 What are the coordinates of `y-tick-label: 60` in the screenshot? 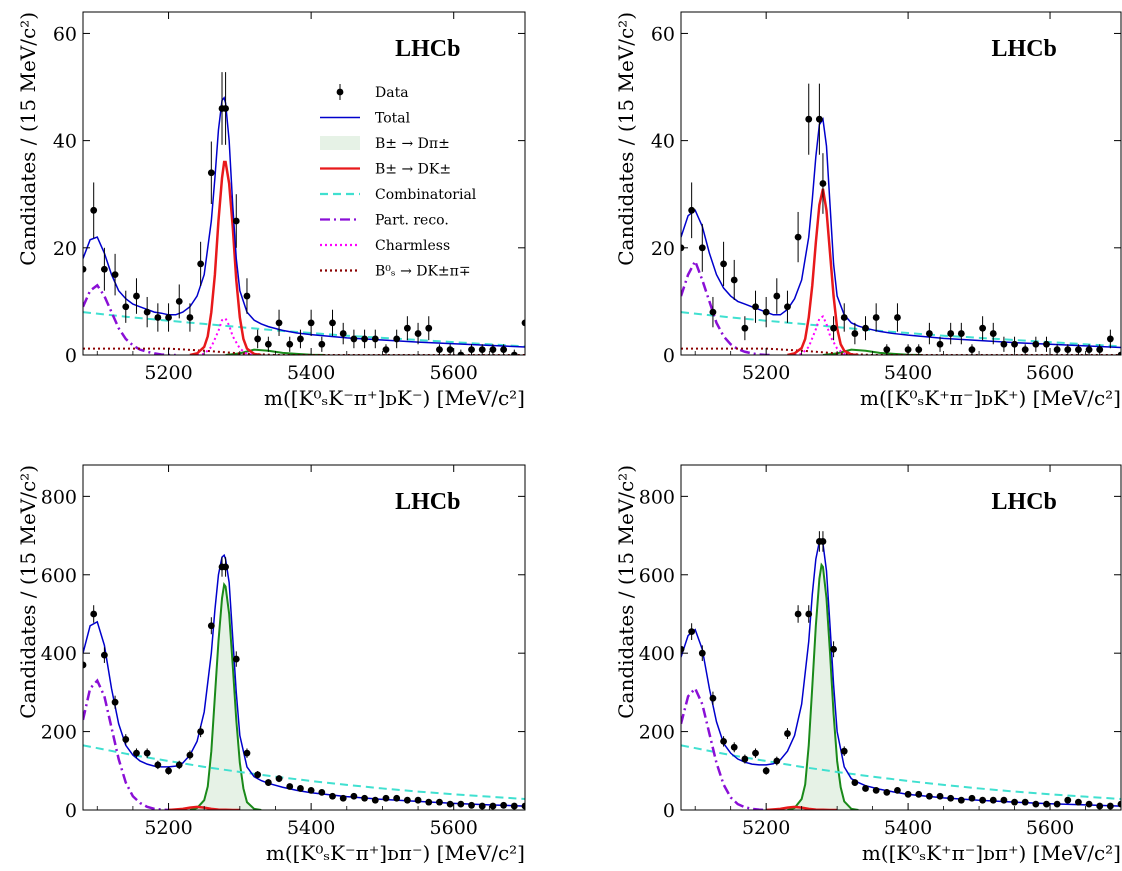 It's located at (663, 34).